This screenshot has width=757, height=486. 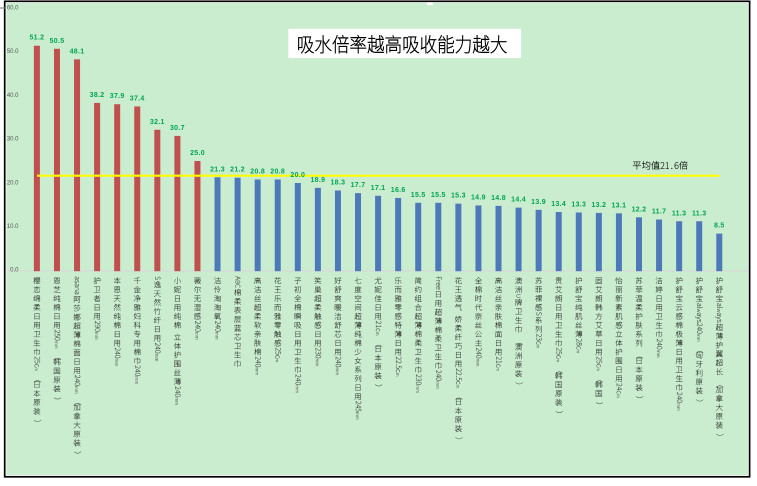 I want to click on svg-text: 8.5, so click(x=719, y=226).